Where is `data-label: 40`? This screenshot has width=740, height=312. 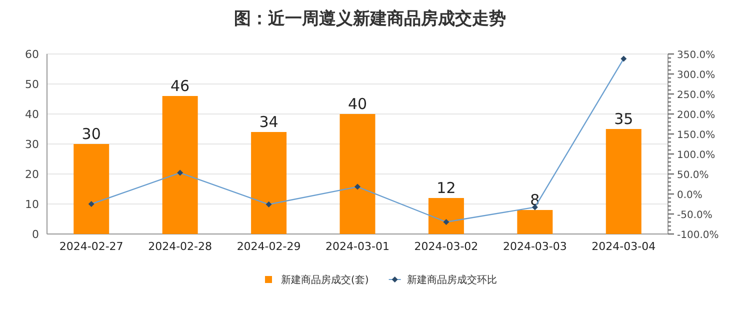 data-label: 40 is located at coordinates (358, 104).